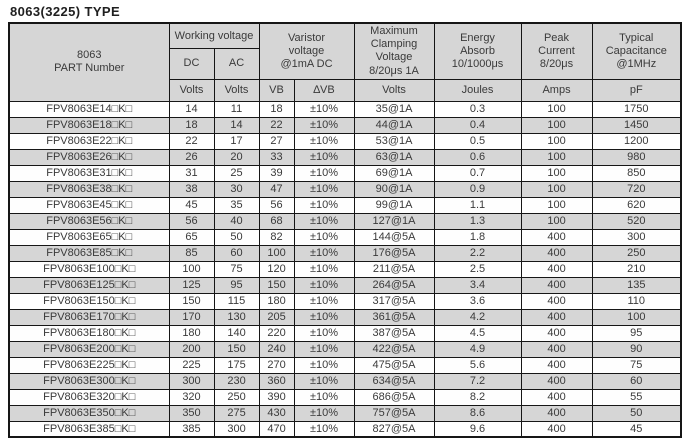 This screenshot has width=687, height=439. I want to click on table-row: FPV8063E31□K□ 31 25 39 ±10% 69@1A 0.7 100 850, so click(345, 173).